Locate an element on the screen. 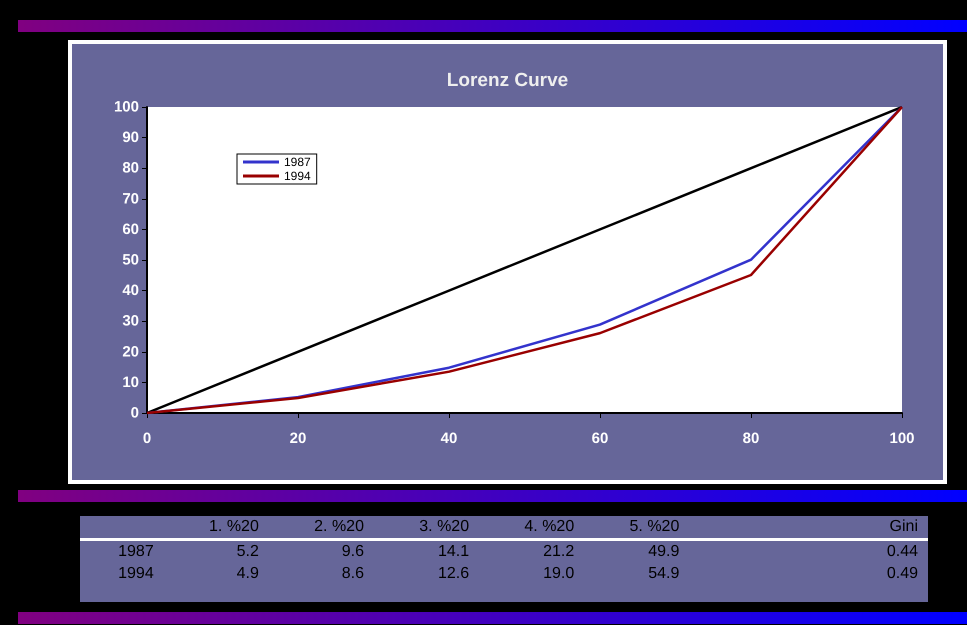  data-label: 4.9 is located at coordinates (248, 574).